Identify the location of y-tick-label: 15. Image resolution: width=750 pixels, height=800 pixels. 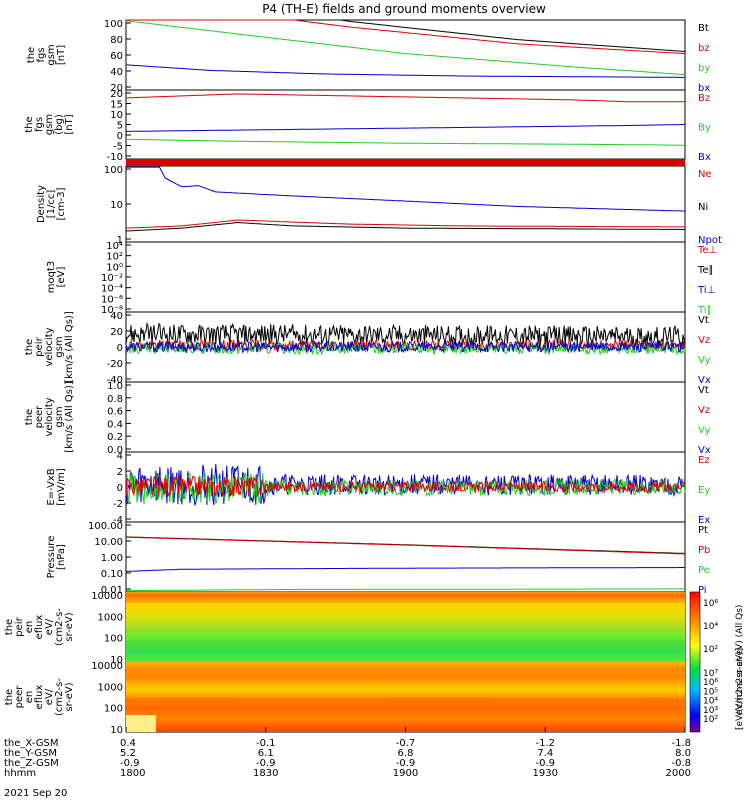
(116, 105).